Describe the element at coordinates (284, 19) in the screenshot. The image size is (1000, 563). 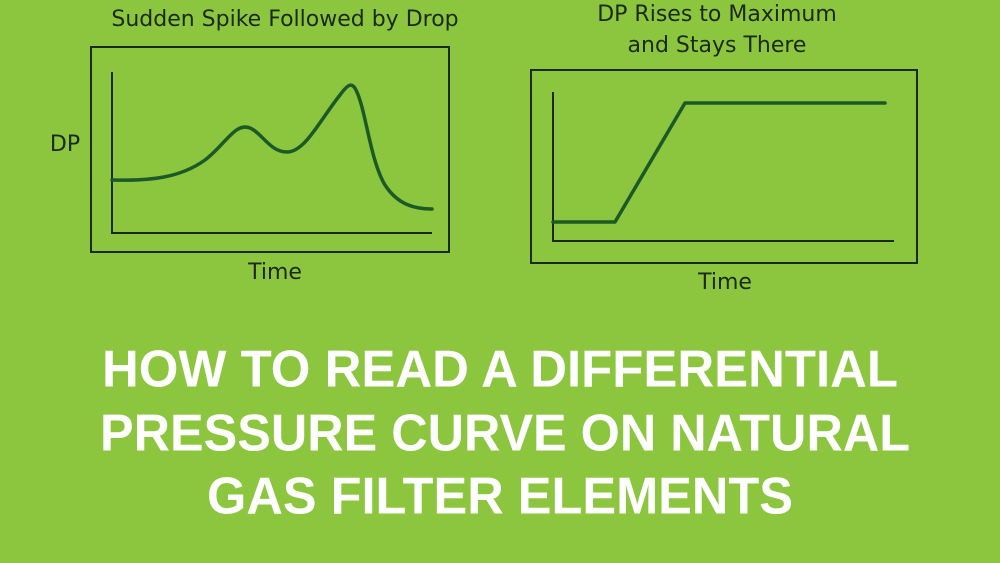
I see `chart-title: Sudden Spike Followed by Drop` at that location.